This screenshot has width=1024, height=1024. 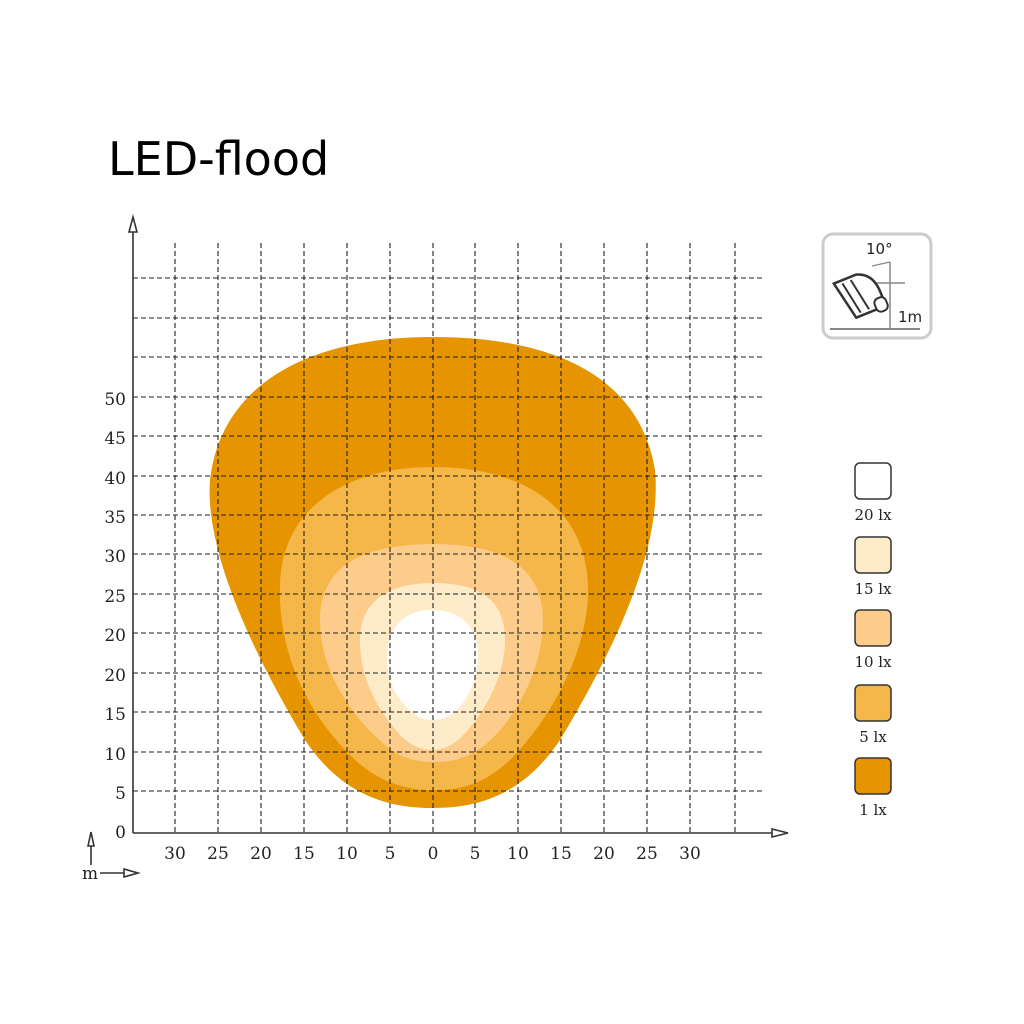 What do you see at coordinates (873, 810) in the screenshot?
I see `legend-label: 1 lx` at bounding box center [873, 810].